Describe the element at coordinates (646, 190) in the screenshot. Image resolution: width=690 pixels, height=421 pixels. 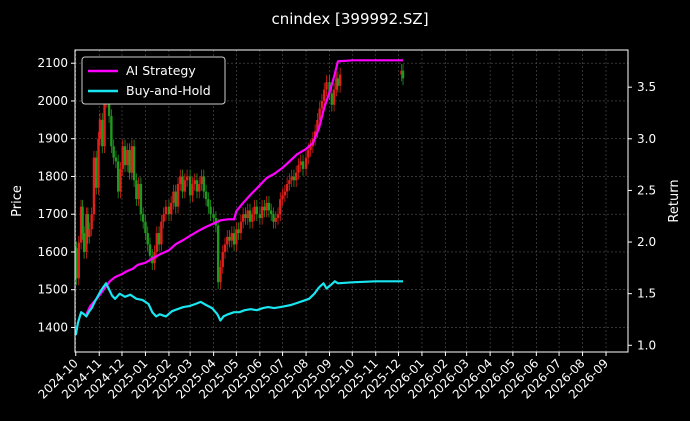
I see `y-right-tick-label: 2.5` at that location.